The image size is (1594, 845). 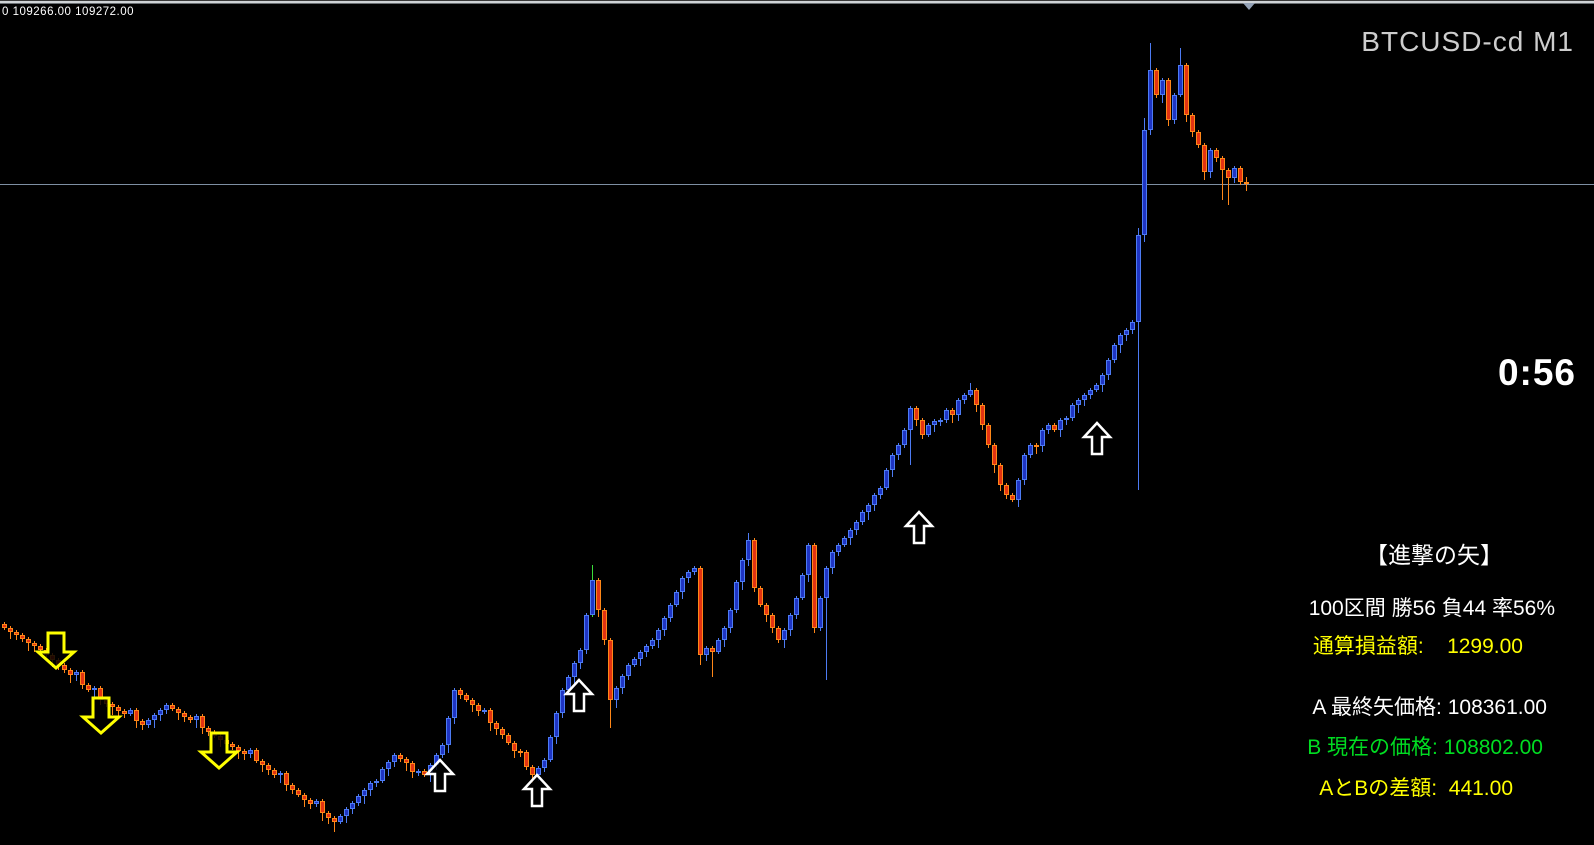 I want to click on current-price-label: B 現在の価格:, so click(x=1372, y=747).